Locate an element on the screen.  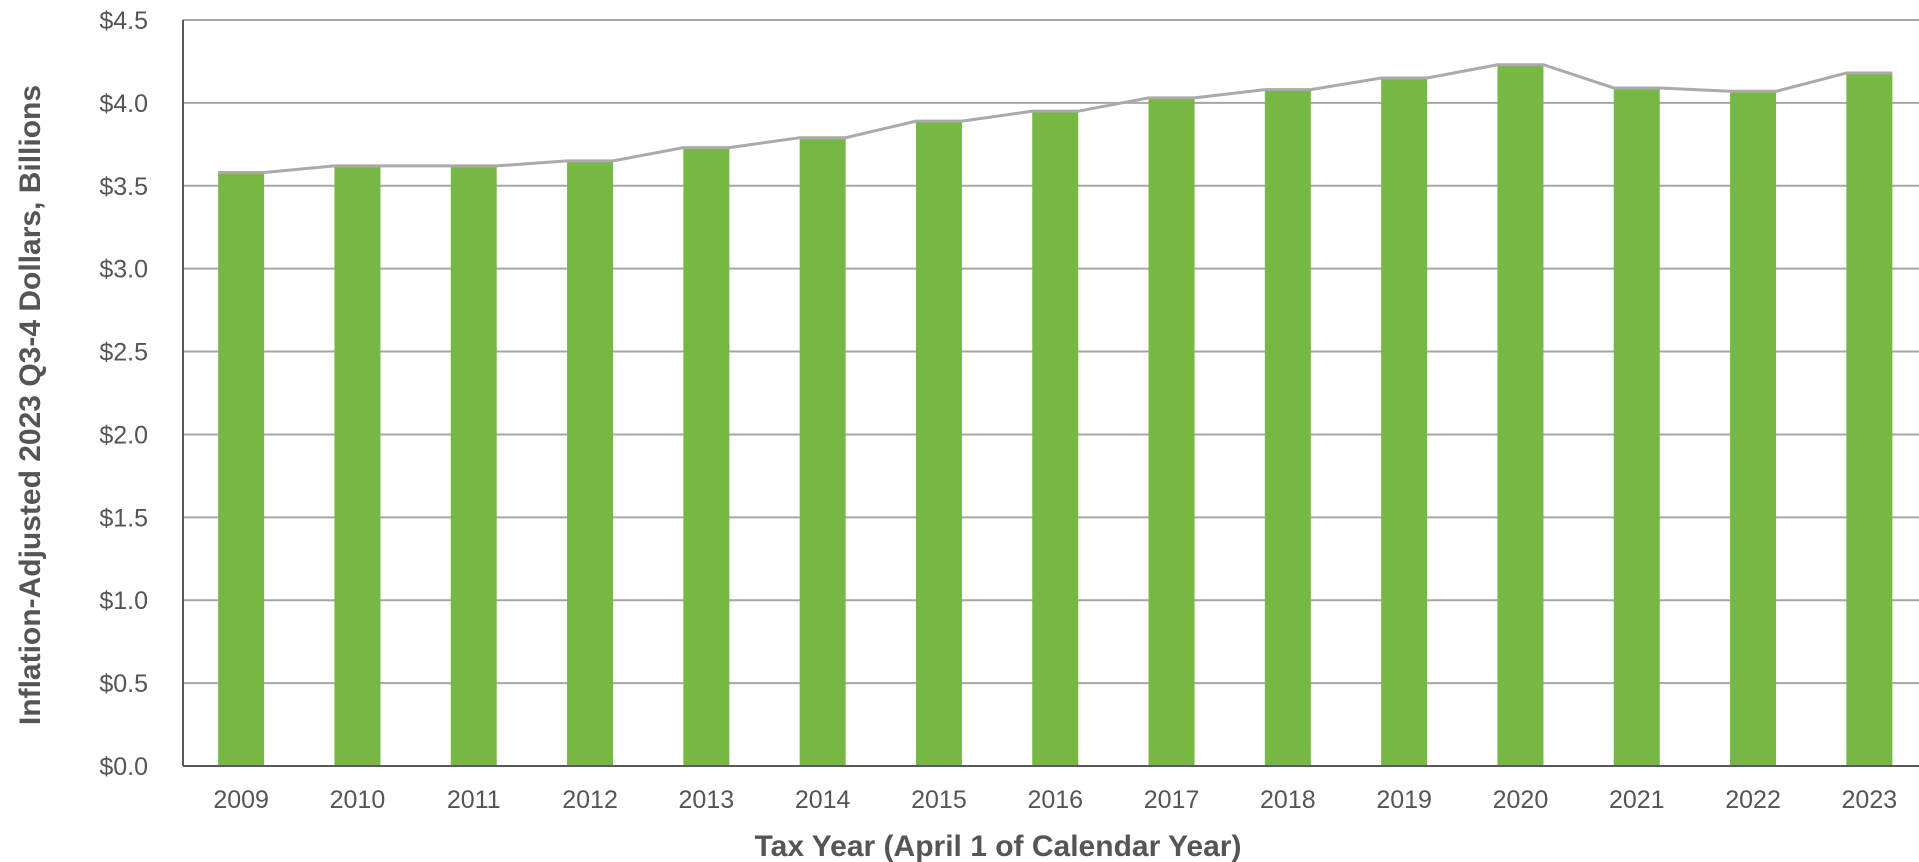
x-tick-label: 2009 is located at coordinates (241, 800).